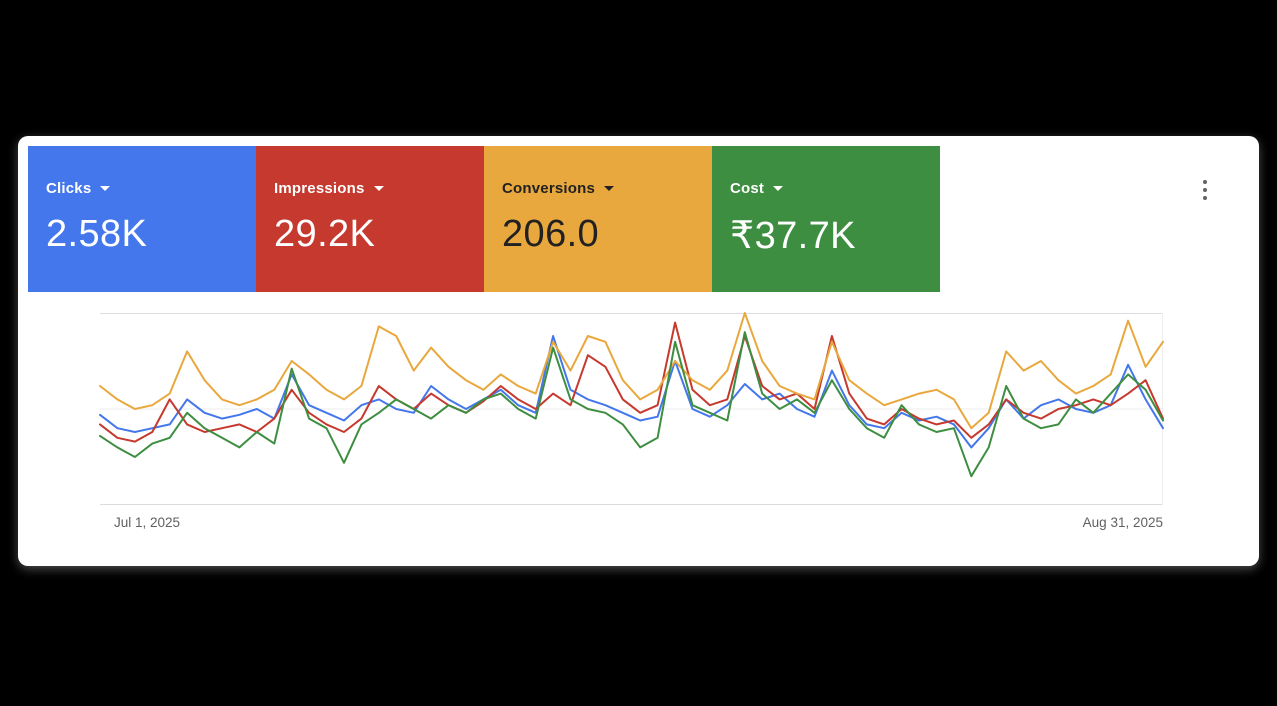 Image resolution: width=1277 pixels, height=706 pixels. I want to click on series-line-conversions, so click(631, 371).